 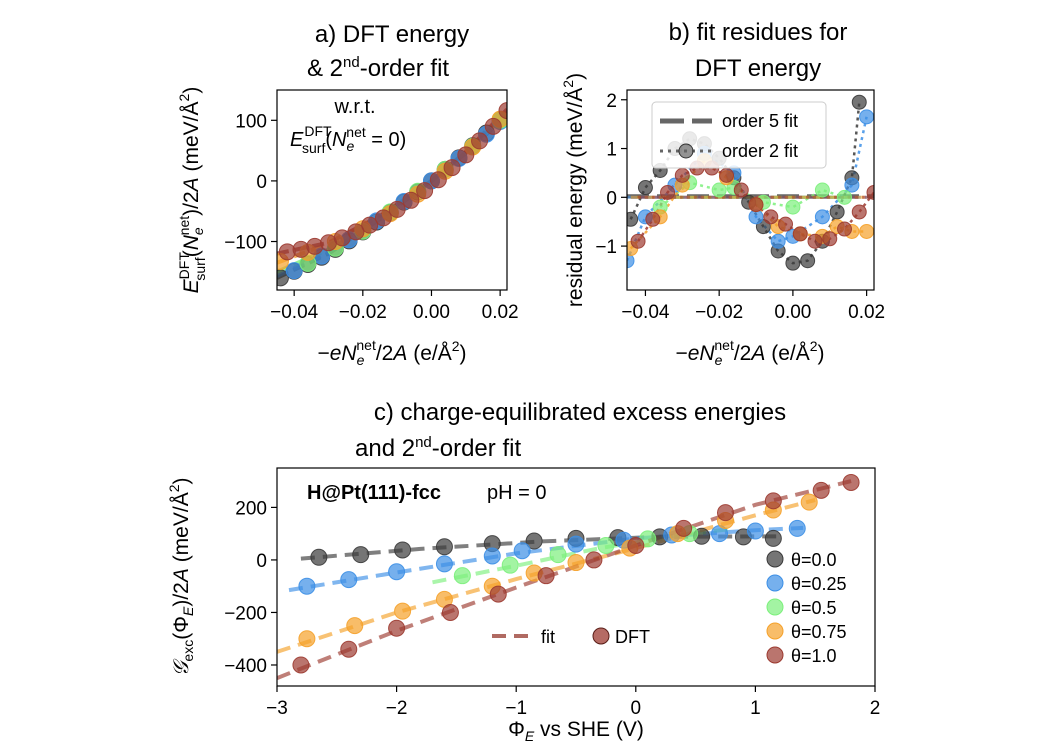 What do you see at coordinates (245, 666) in the screenshot?
I see `y-tick-label: −400` at bounding box center [245, 666].